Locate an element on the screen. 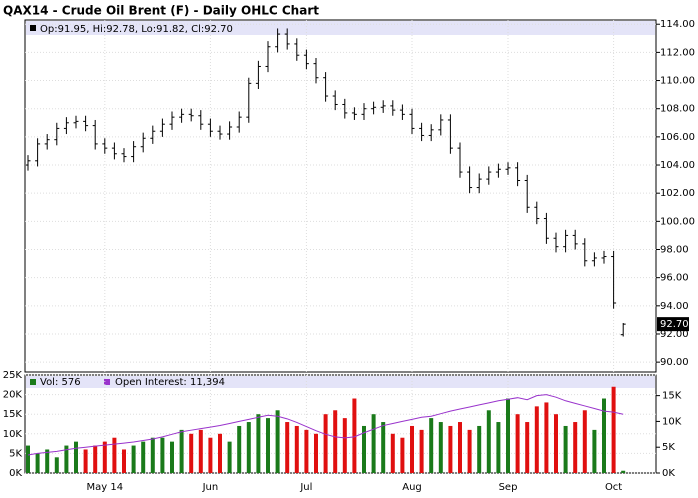  y-tick-label: 15K is located at coordinates (13, 414).